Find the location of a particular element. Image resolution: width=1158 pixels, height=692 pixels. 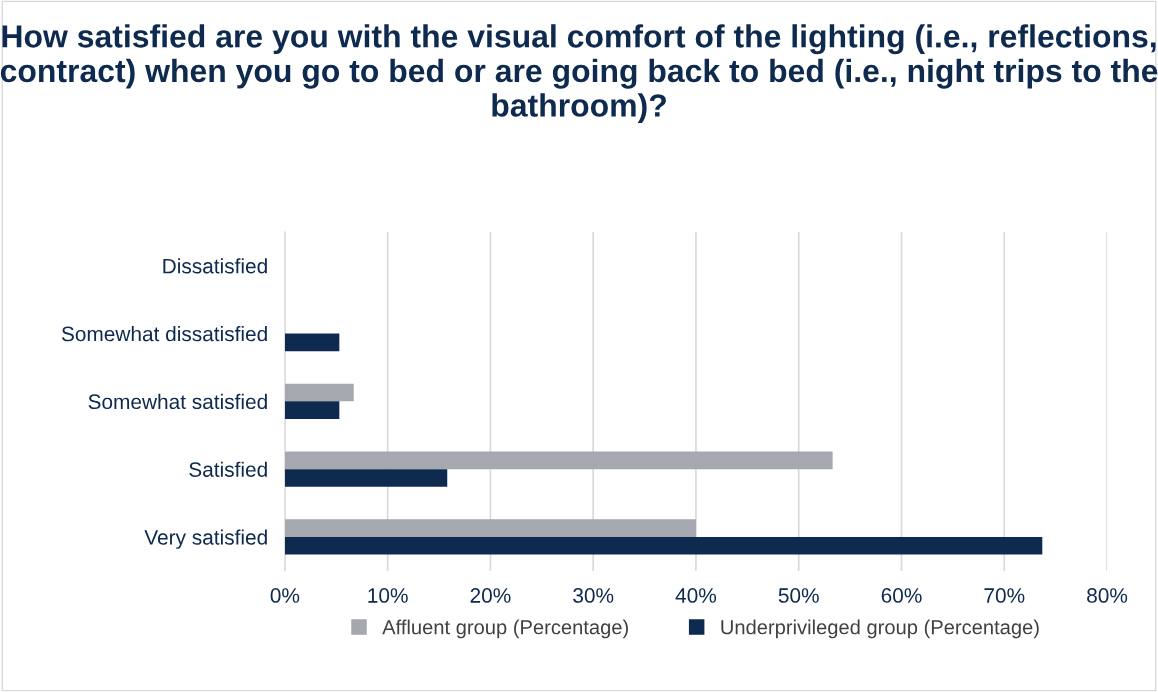

x-tick-label: 40% is located at coordinates (696, 595).